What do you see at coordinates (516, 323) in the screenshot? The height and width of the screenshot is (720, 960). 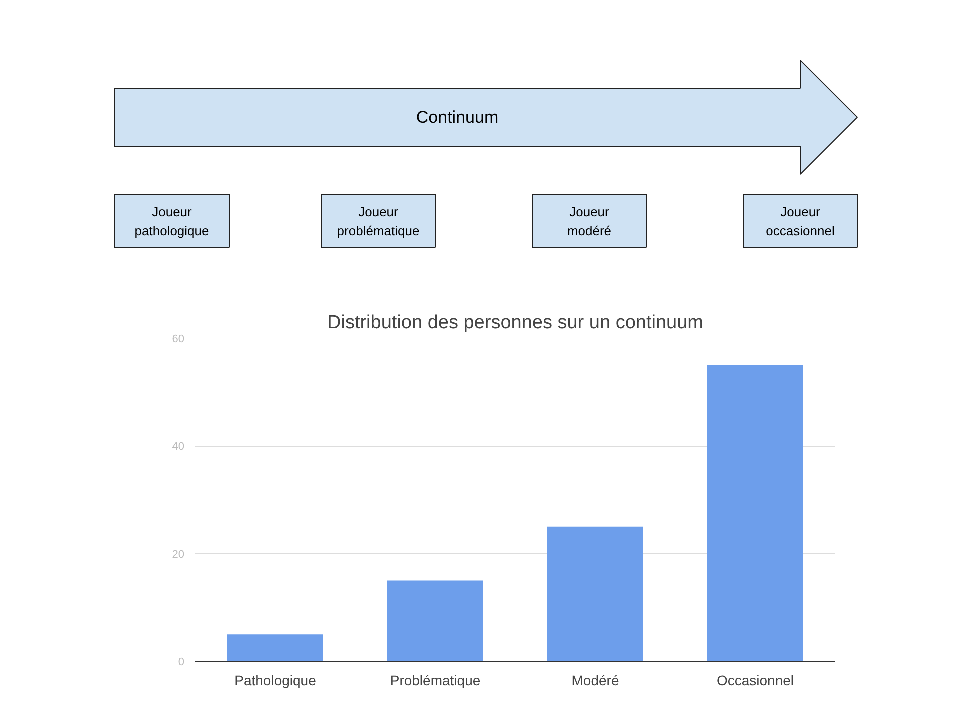 I see `chart-title: Distribution des personnes sur un continuum` at bounding box center [516, 323].